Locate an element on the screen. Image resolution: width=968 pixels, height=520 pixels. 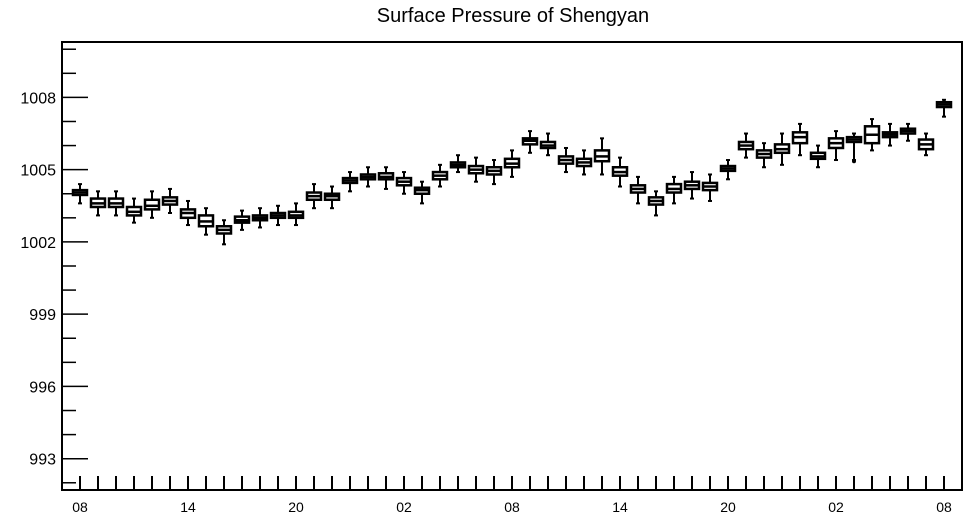
chart-title: Surface Pressure of Shengyan is located at coordinates (513, 16).